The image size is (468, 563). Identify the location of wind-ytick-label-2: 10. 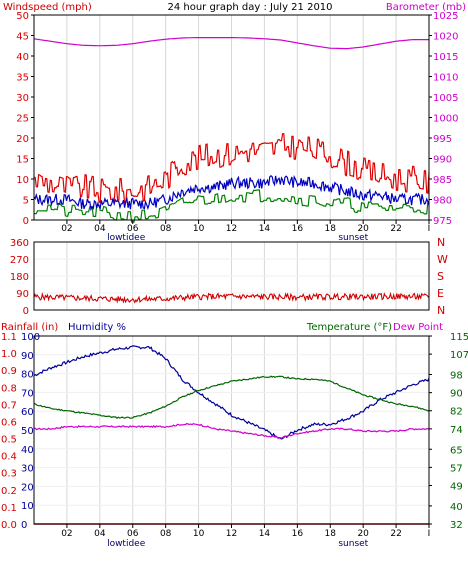
(22, 180).